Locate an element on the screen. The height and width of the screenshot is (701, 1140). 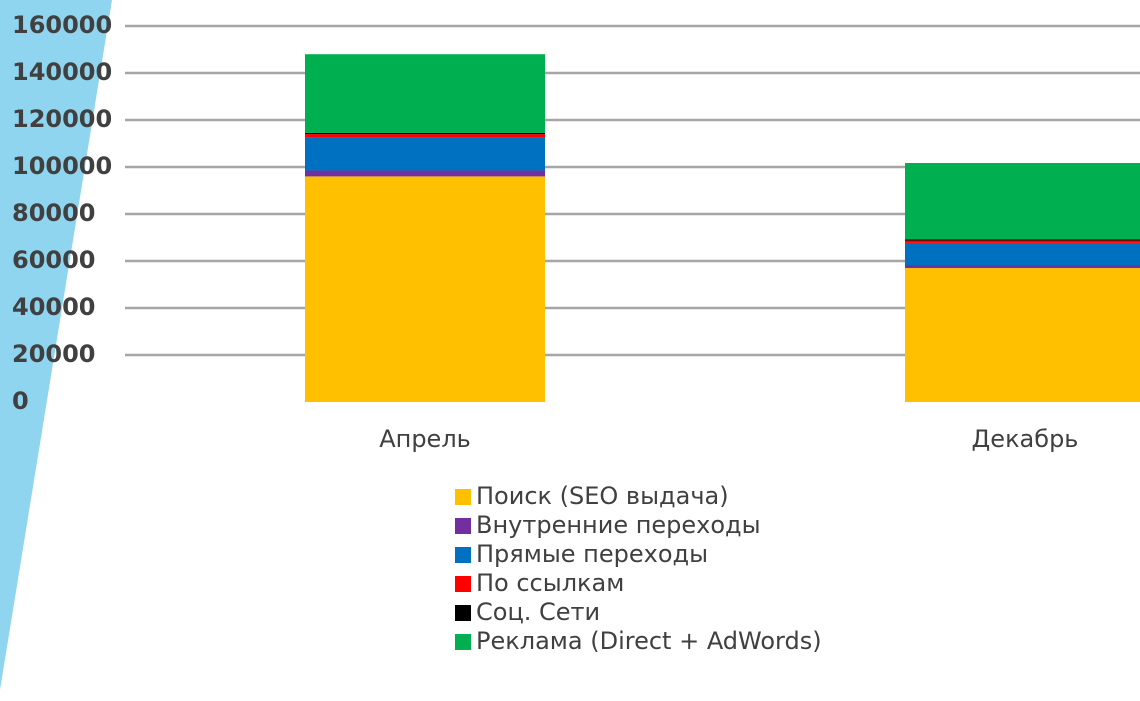
y-tick-label: 120000 is located at coordinates (62, 119).